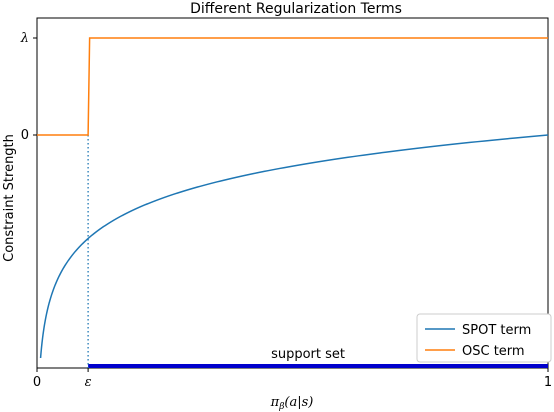  What do you see at coordinates (548, 382) in the screenshot?
I see `x-tick-label: 1` at bounding box center [548, 382].